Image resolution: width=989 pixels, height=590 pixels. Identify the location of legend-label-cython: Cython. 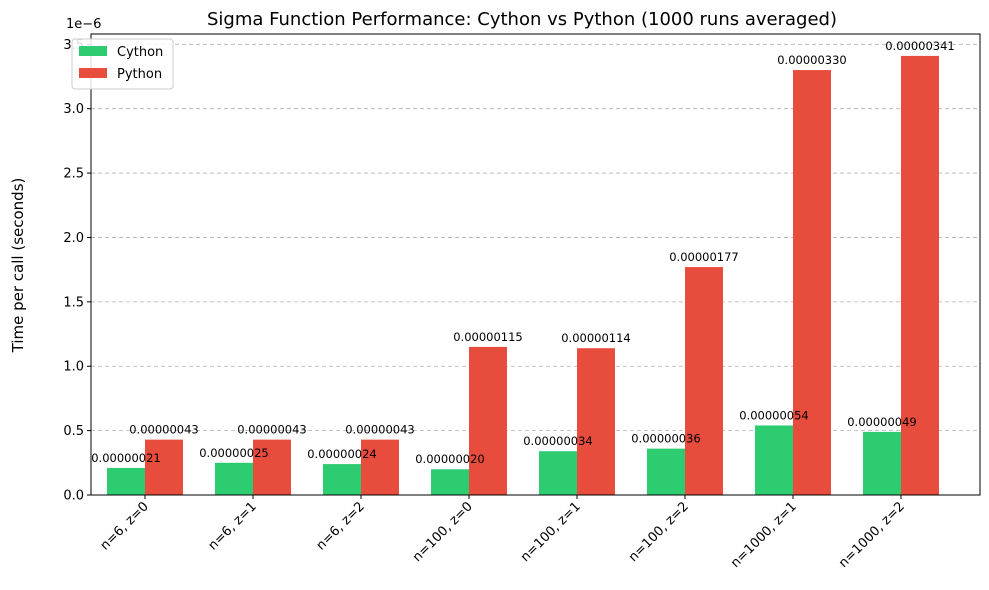
(140, 52).